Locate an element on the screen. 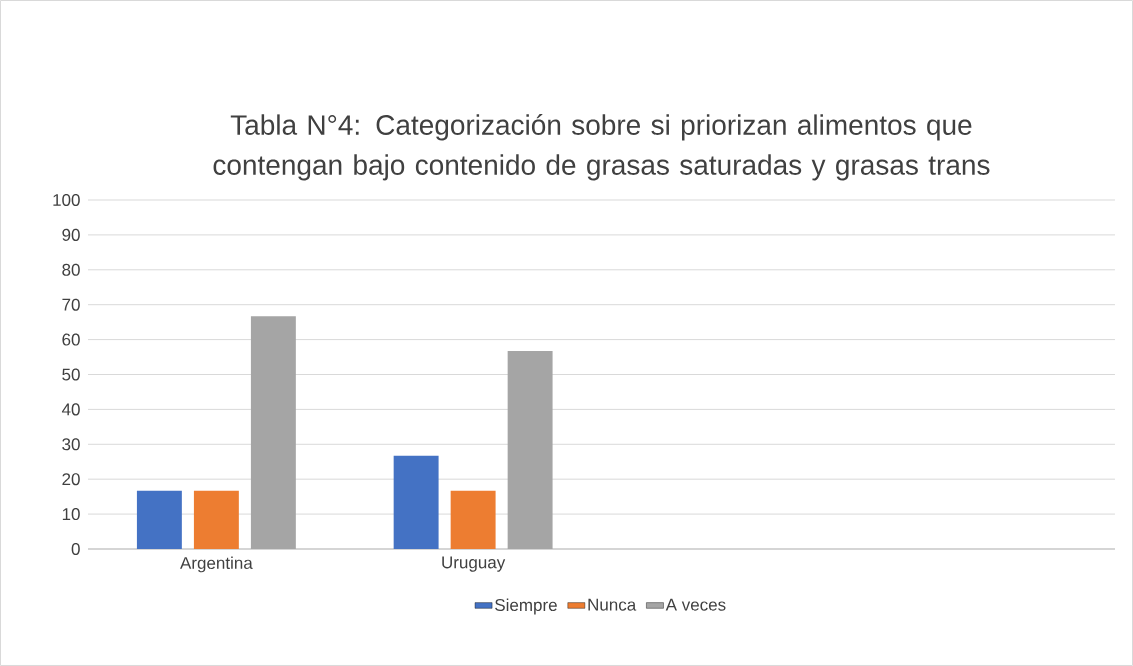  y-tick-label: 70 is located at coordinates (71, 304).